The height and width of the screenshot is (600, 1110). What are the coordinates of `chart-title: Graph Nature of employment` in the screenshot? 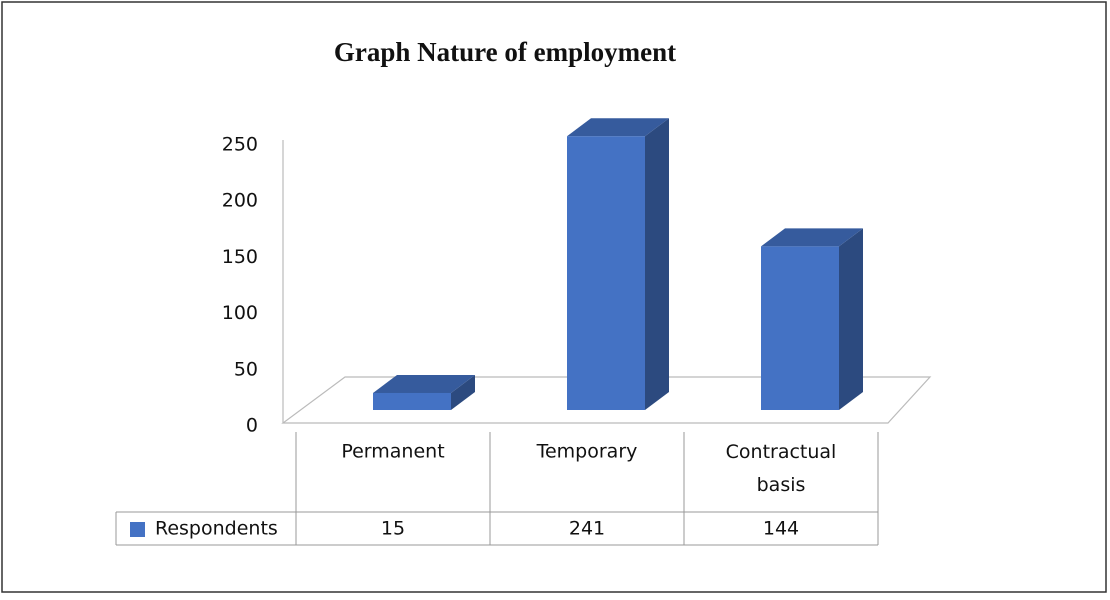 It's located at (505, 52).